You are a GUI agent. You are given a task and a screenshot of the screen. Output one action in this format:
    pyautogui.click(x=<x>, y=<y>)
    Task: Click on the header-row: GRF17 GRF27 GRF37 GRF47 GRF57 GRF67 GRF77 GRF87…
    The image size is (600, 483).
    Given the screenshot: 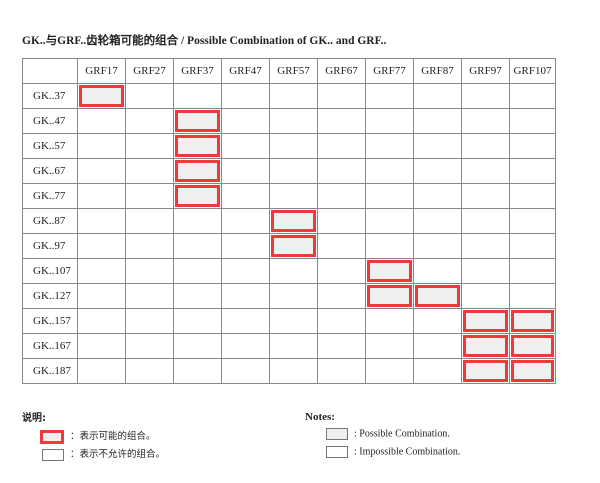 What is the action you would take?
    pyautogui.click(x=289, y=71)
    